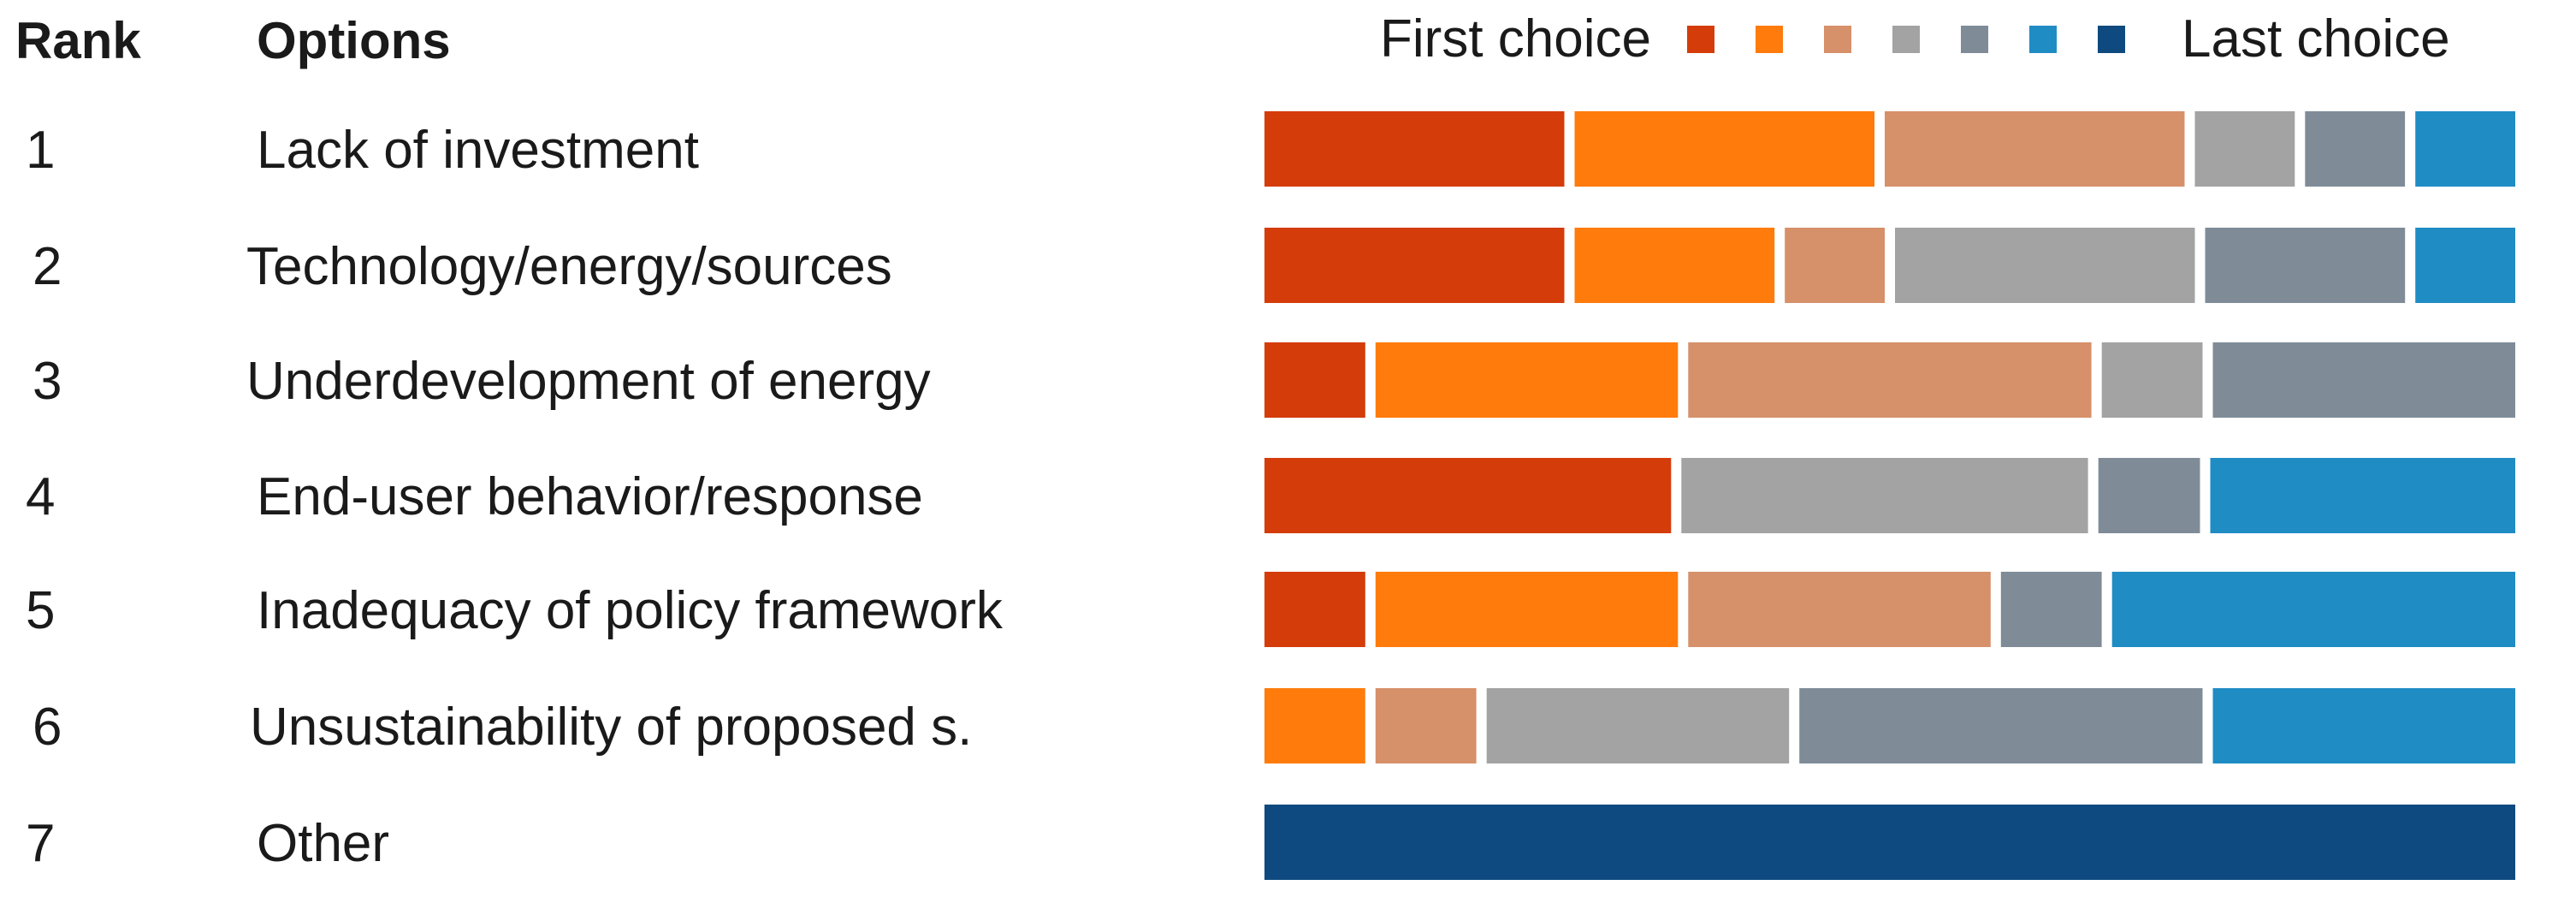 This screenshot has width=2576, height=903. I want to click on rank-label: 7, so click(40, 843).